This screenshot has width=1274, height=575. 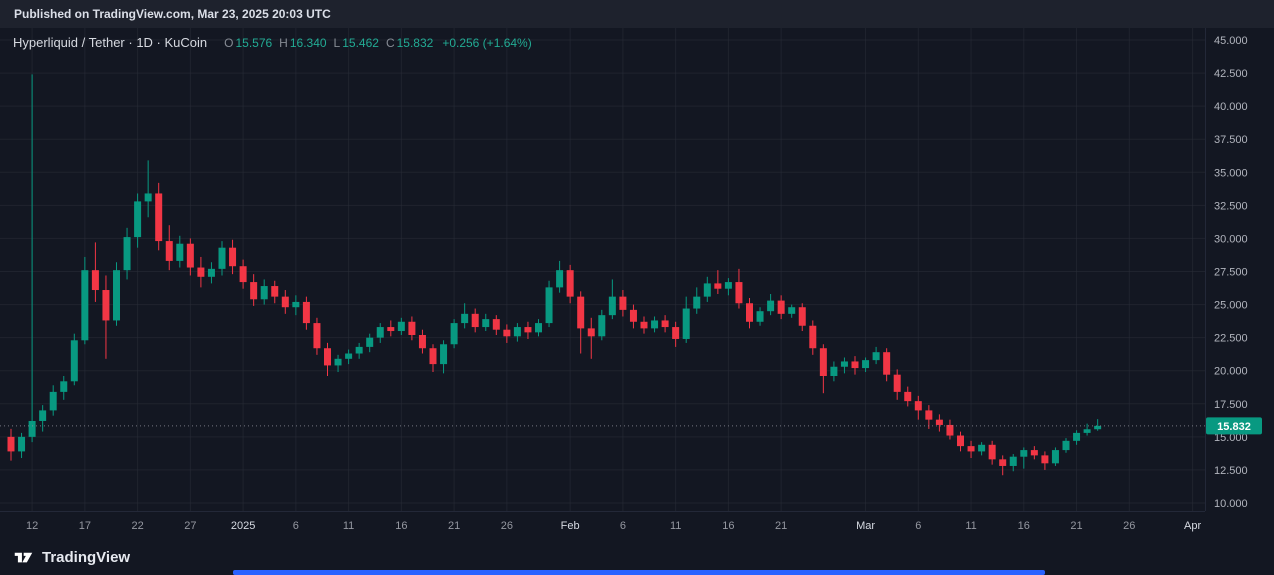 What do you see at coordinates (415, 43) in the screenshot?
I see `close-value: 15.832` at bounding box center [415, 43].